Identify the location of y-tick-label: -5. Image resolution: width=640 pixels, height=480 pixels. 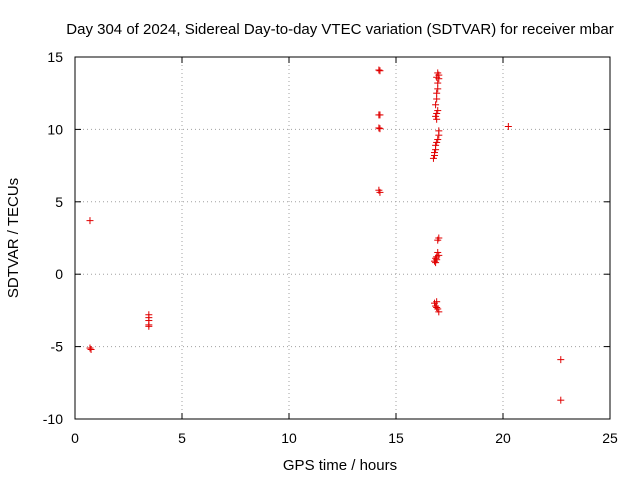
(57, 347).